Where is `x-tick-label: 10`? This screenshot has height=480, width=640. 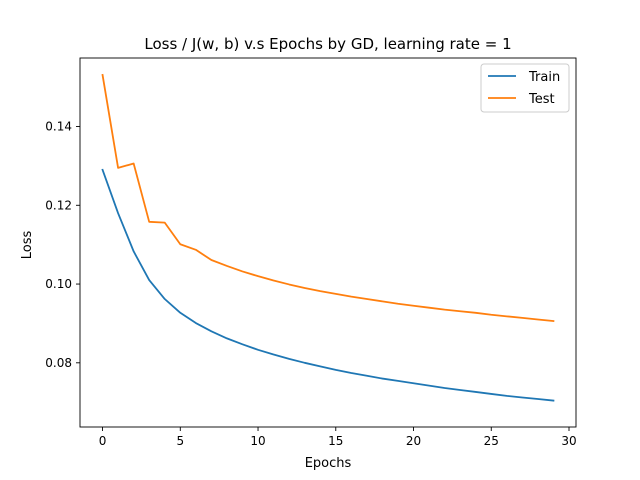 x-tick-label: 10 is located at coordinates (257, 441).